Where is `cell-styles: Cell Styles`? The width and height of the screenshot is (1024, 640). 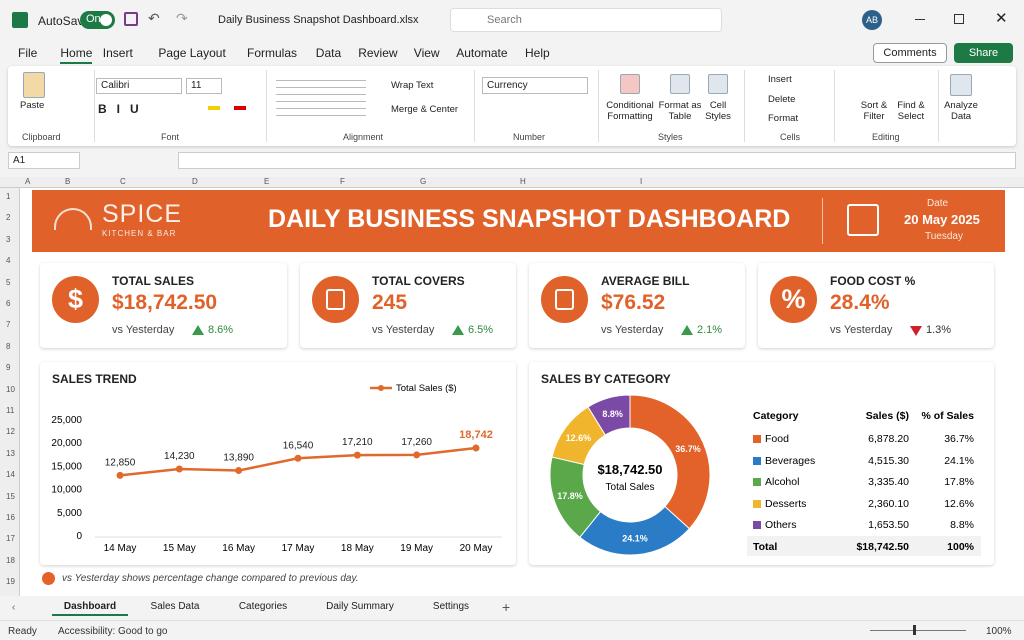
cell-styles: Cell Styles is located at coordinates (718, 111).